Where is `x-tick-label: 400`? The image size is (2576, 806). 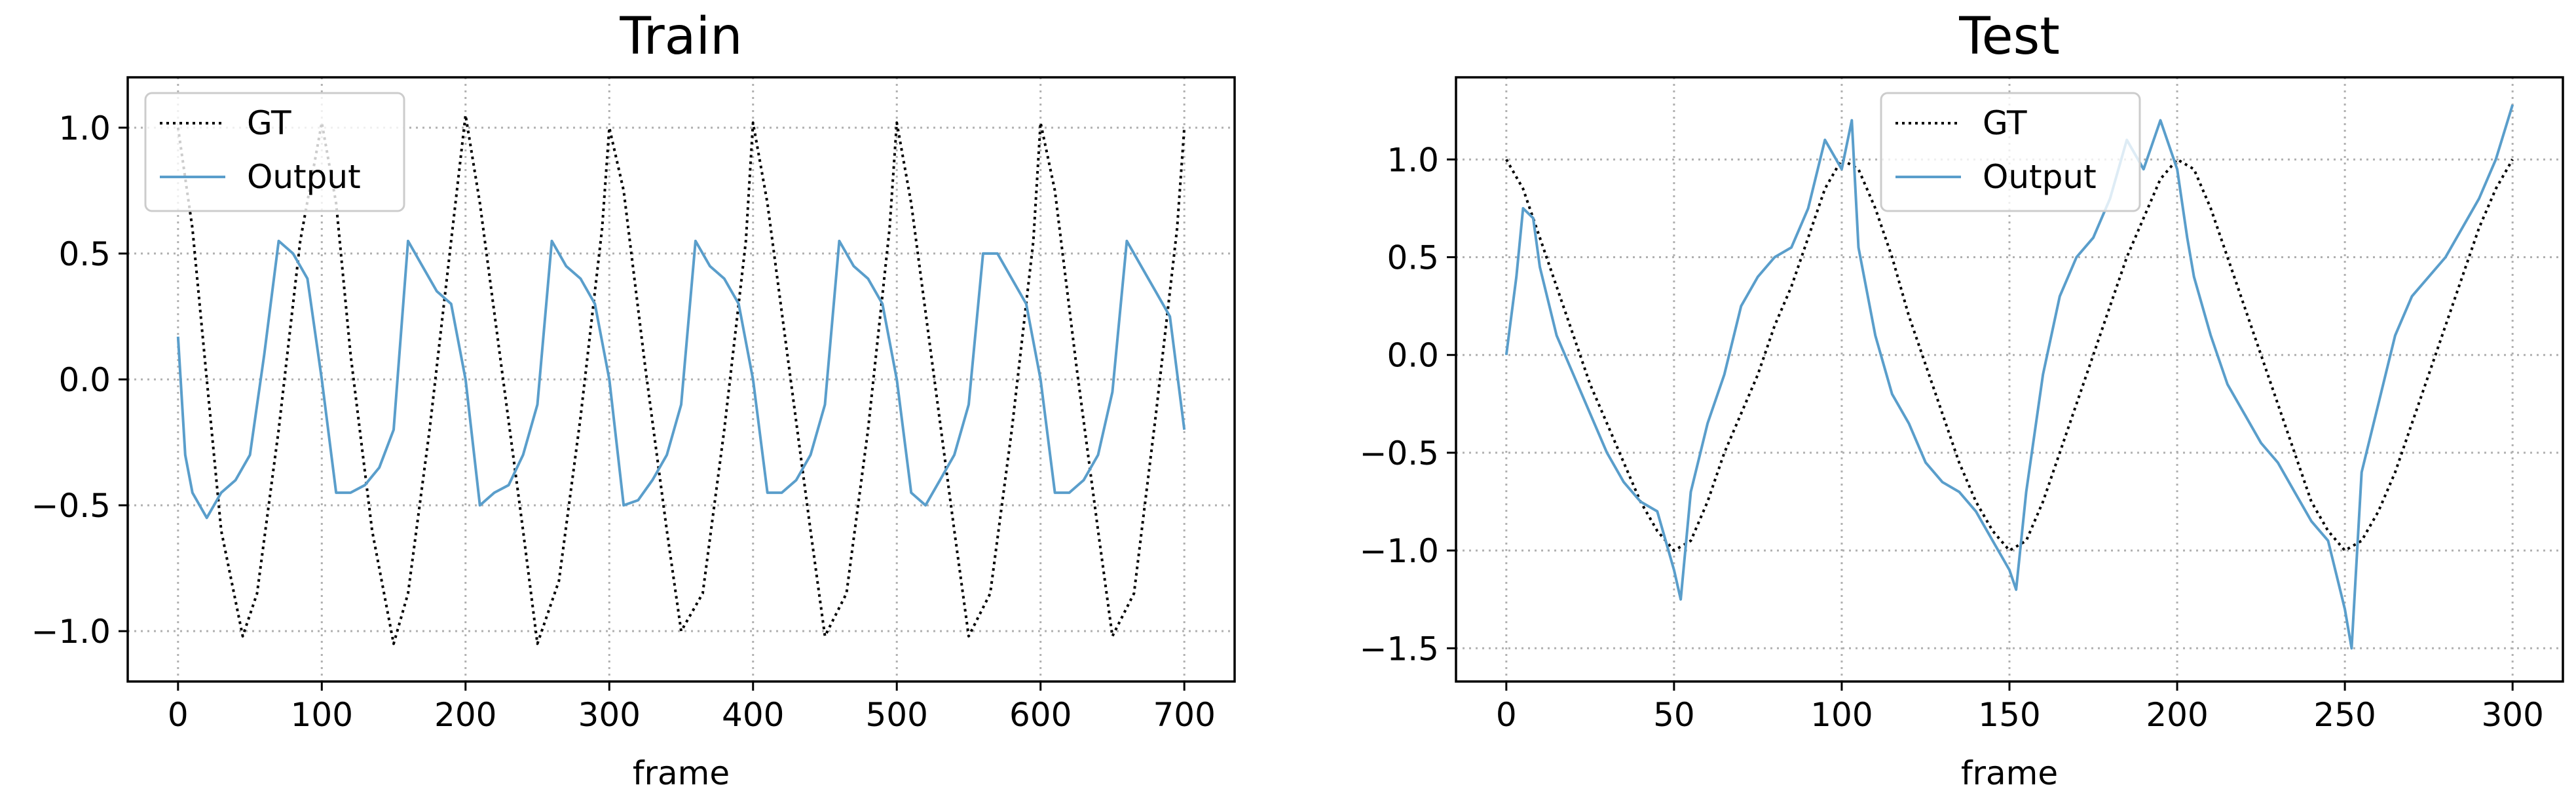 x-tick-label: 400 is located at coordinates (753, 715).